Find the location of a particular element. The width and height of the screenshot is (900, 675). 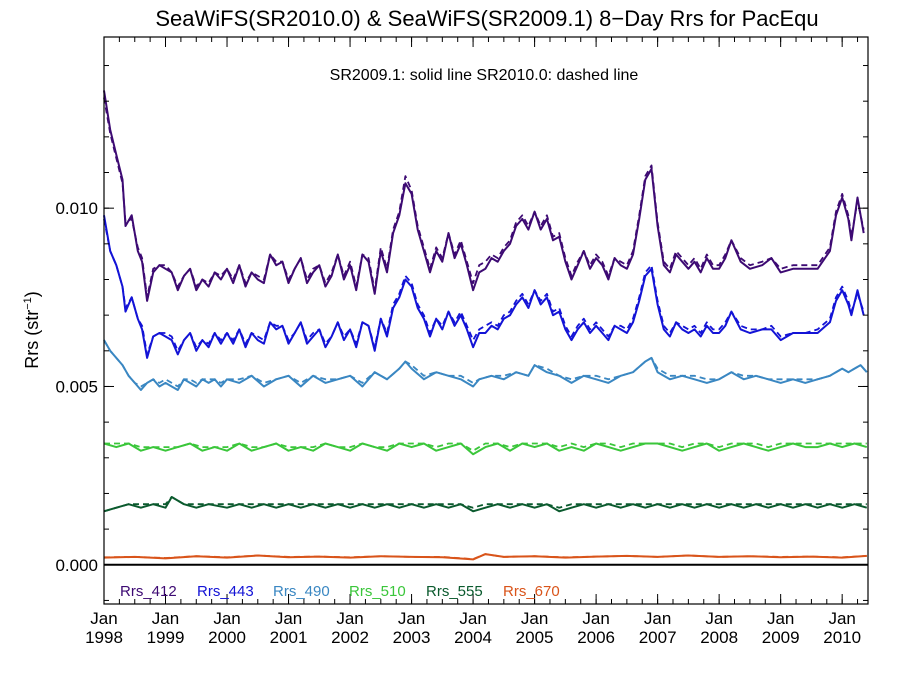

legend-item-Rrs_510: Rrs_510 is located at coordinates (377, 591).